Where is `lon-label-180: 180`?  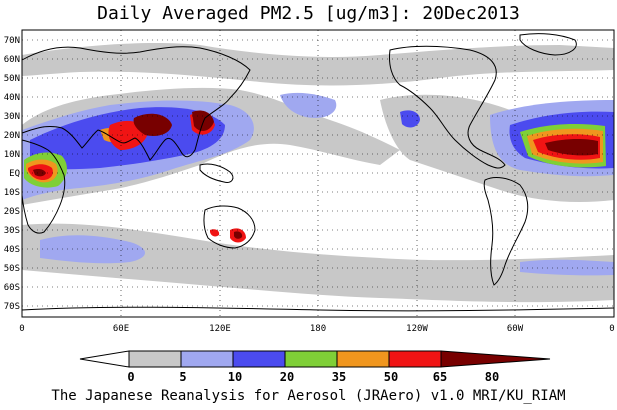 lon-label-180: 180 is located at coordinates (318, 329).